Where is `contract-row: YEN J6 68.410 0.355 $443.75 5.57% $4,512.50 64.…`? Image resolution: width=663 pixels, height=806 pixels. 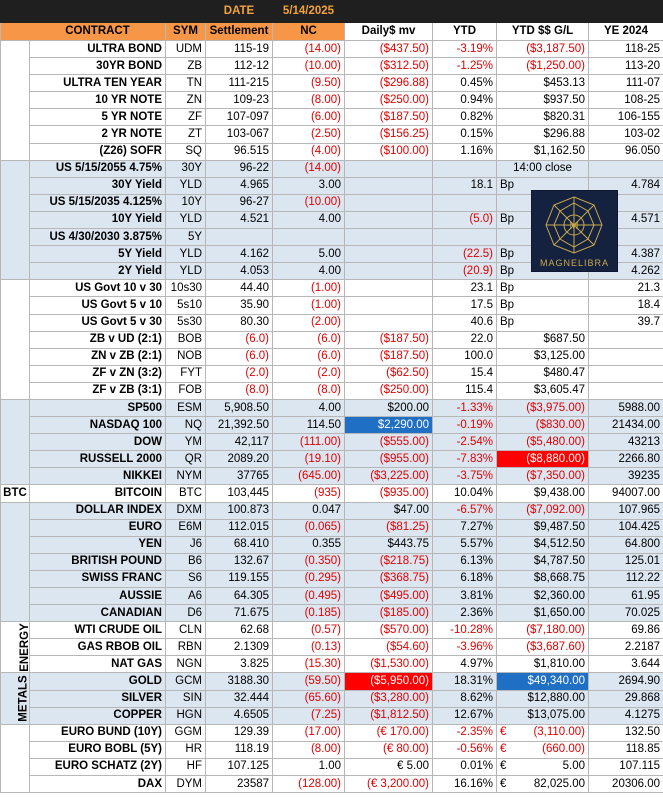
contract-row: YEN J6 68.410 0.355 $443.75 5.57% $4,512.50 64.… is located at coordinates (332, 544).